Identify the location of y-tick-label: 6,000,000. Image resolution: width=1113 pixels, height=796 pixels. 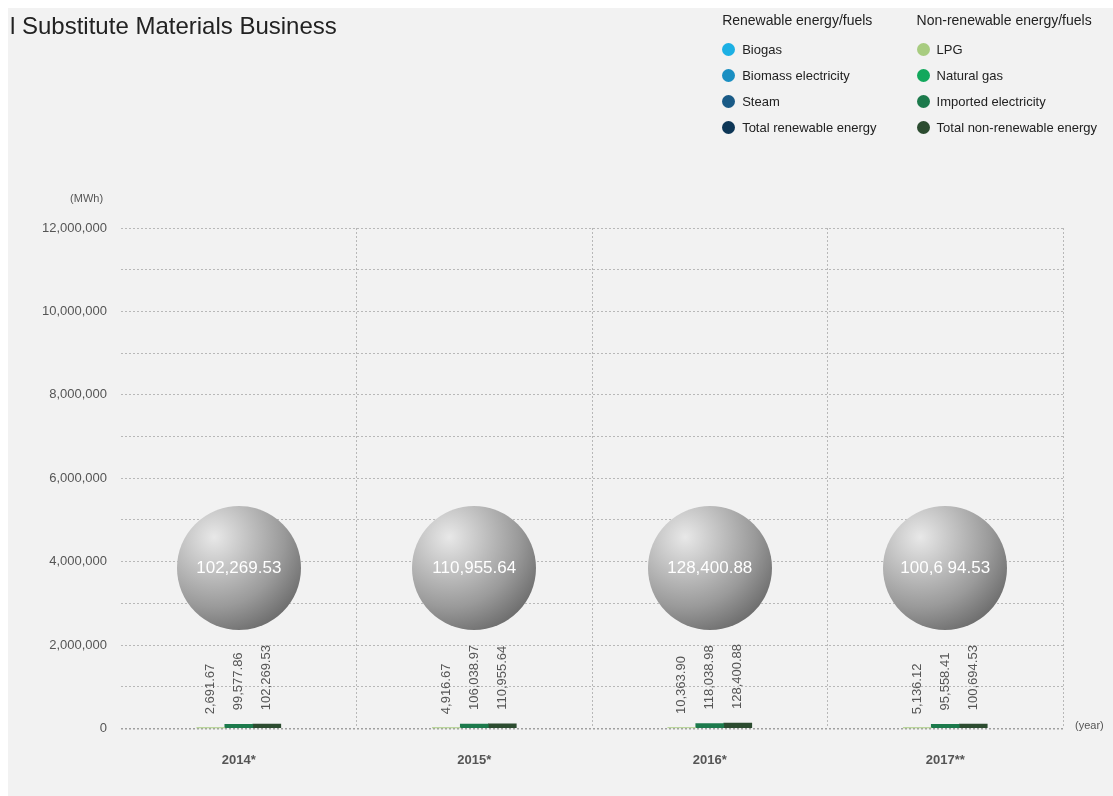
(78, 477).